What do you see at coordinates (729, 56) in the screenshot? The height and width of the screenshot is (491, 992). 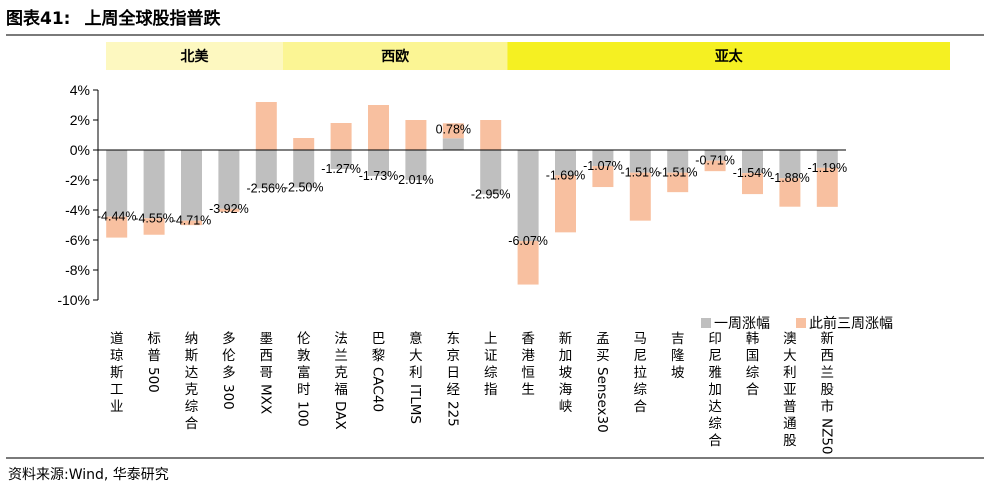 I see `region-label-2: 亚太` at bounding box center [729, 56].